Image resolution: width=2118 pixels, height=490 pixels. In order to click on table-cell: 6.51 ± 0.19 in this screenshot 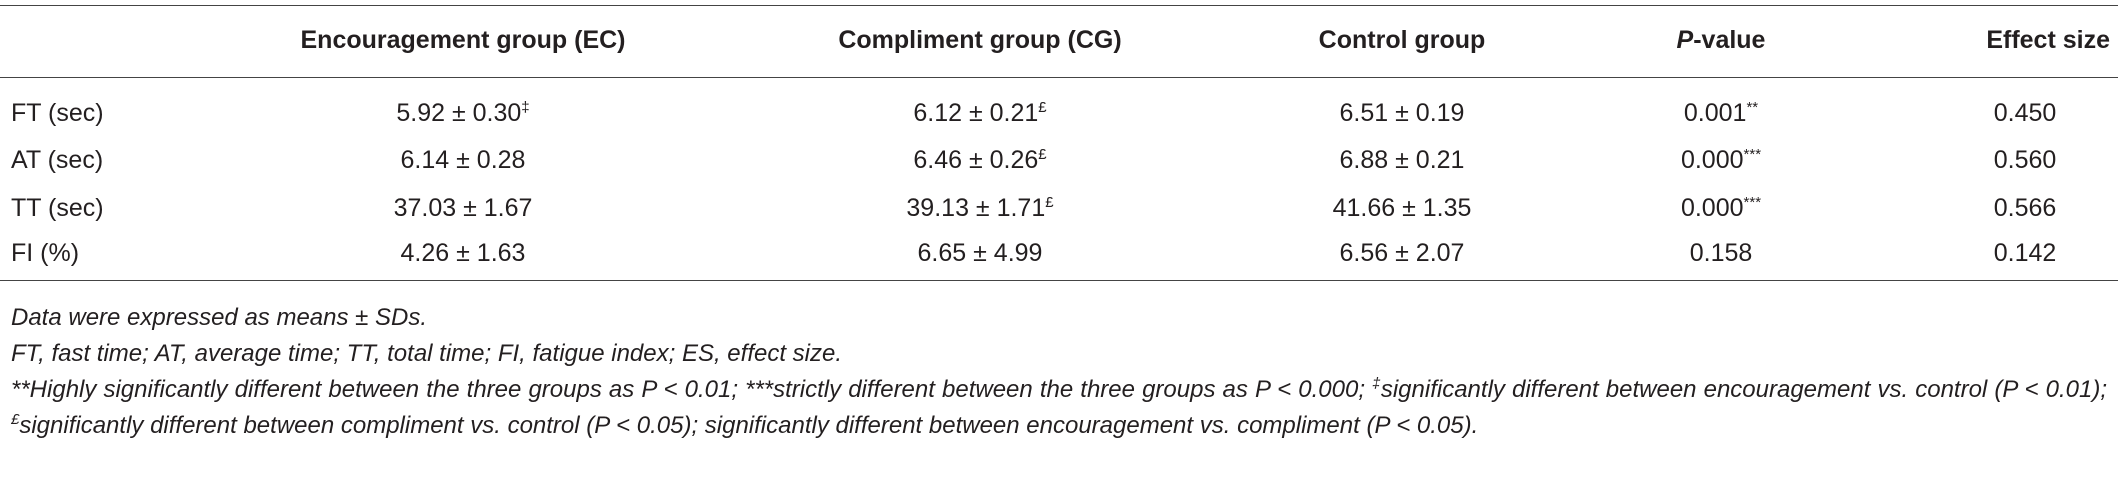, I will do `click(1402, 113)`.